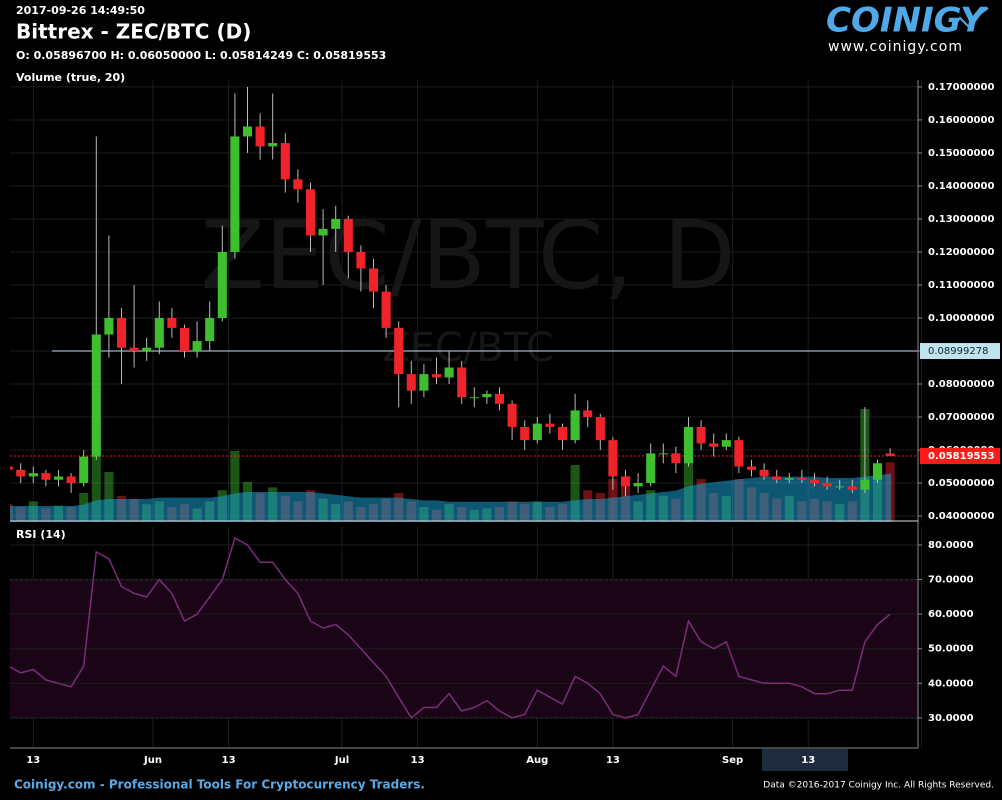 The width and height of the screenshot is (1002, 800). I want to click on price-line-box, so click(960, 351).